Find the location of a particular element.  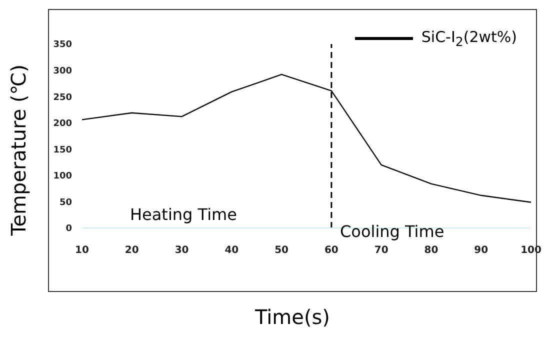

x-tick-label: 10 is located at coordinates (82, 250).